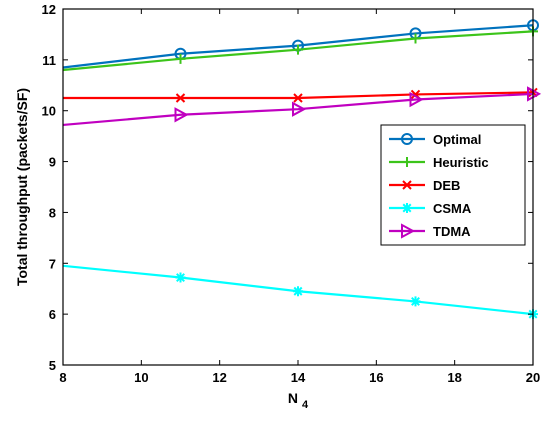 The height and width of the screenshot is (424, 550). What do you see at coordinates (49, 111) in the screenshot?
I see `y-tick-label: 10` at bounding box center [49, 111].